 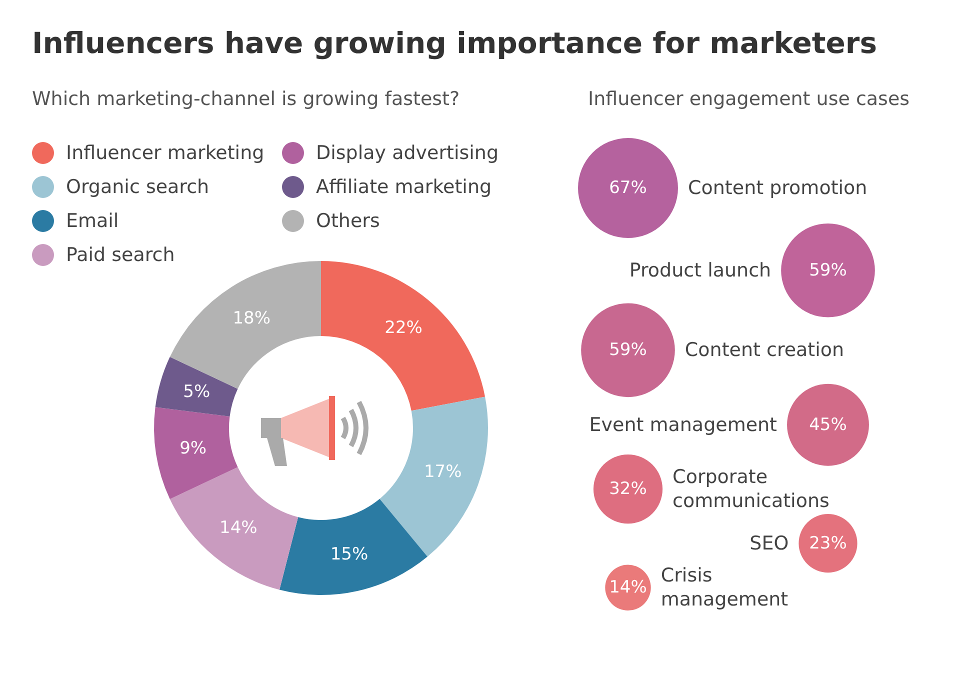 What do you see at coordinates (138, 187) in the screenshot?
I see `legend-label: Organic search` at bounding box center [138, 187].